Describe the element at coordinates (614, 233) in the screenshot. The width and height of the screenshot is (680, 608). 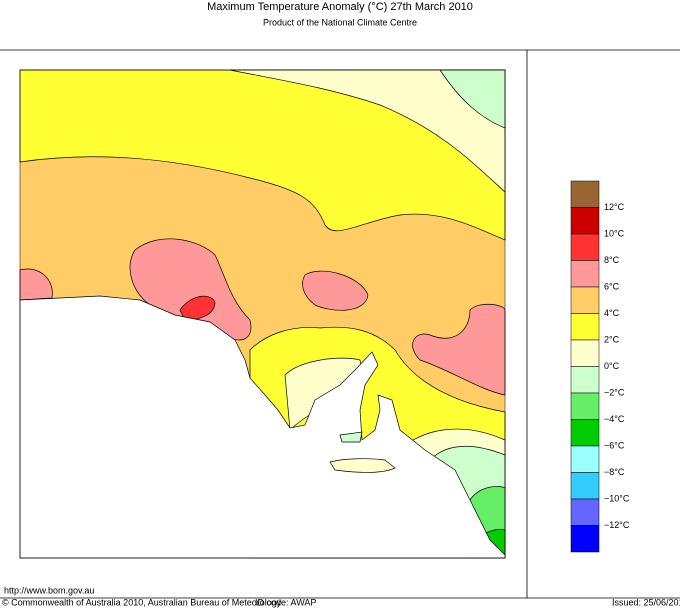
I see `legend-label: 10°C` at that location.